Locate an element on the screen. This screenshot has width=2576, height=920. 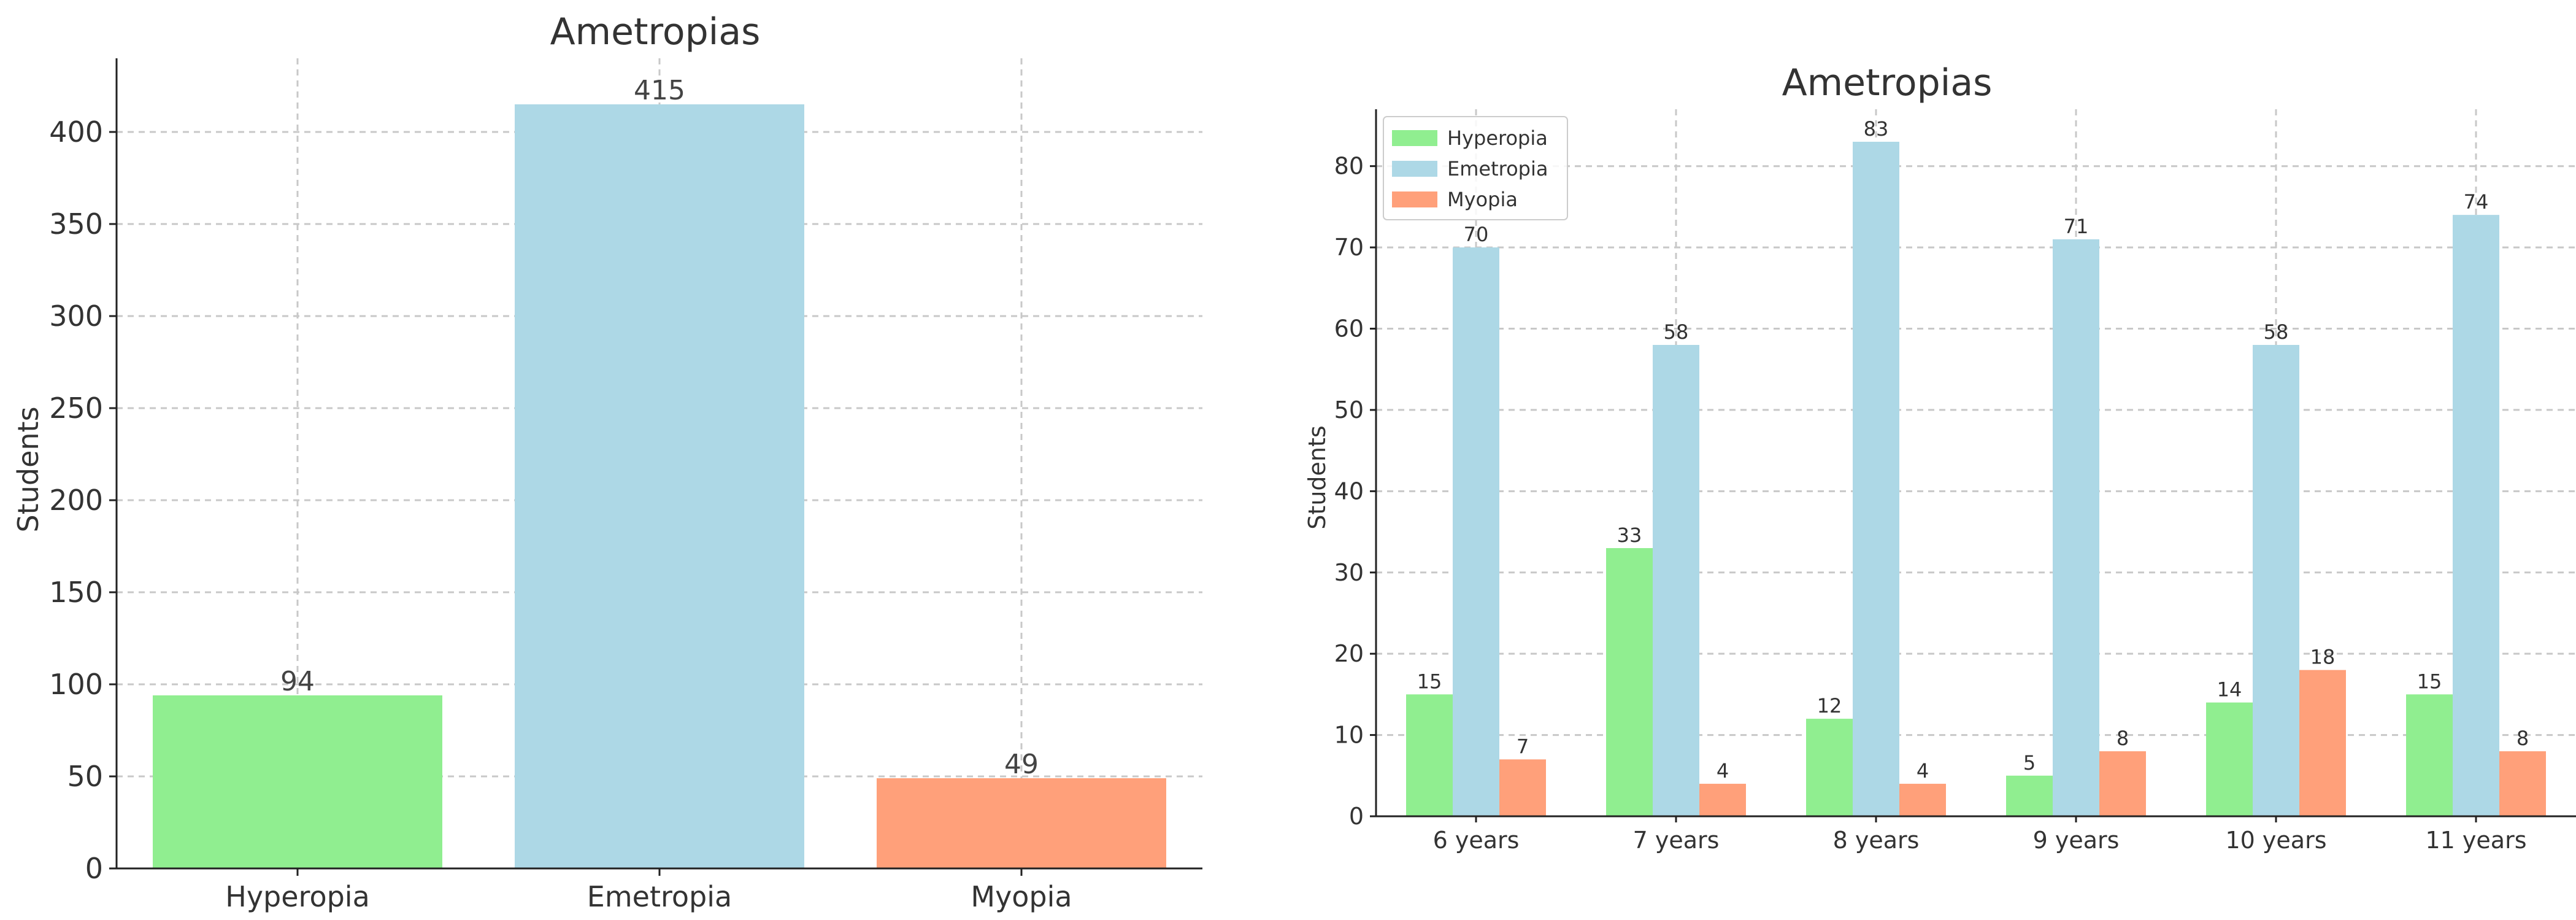
chart1-x-ticks: Hyperopia Emetropia Myopia is located at coordinates (649, 890).